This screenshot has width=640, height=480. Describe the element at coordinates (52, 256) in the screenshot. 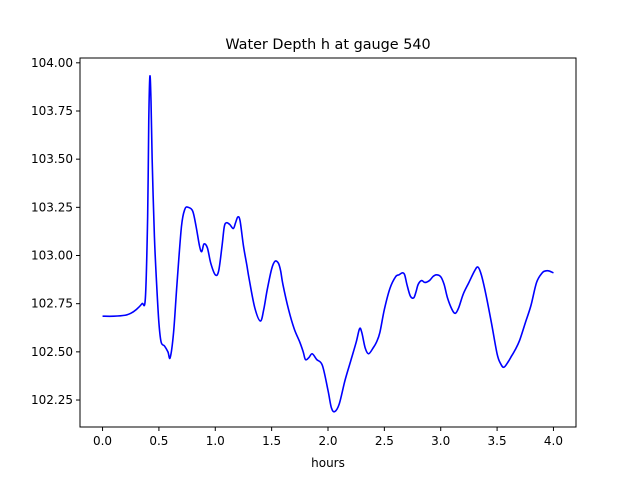

I see `y-tick-label: 103.00` at that location.